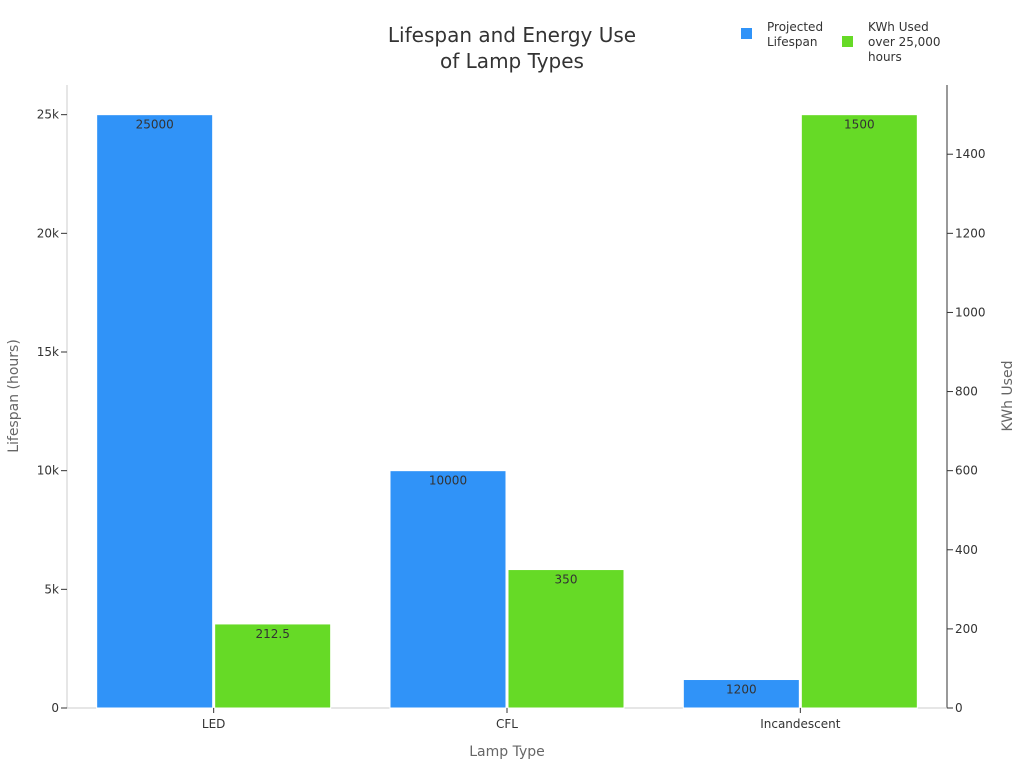 The width and height of the screenshot is (1024, 768). I want to click on data-label: 212.5, so click(272, 634).